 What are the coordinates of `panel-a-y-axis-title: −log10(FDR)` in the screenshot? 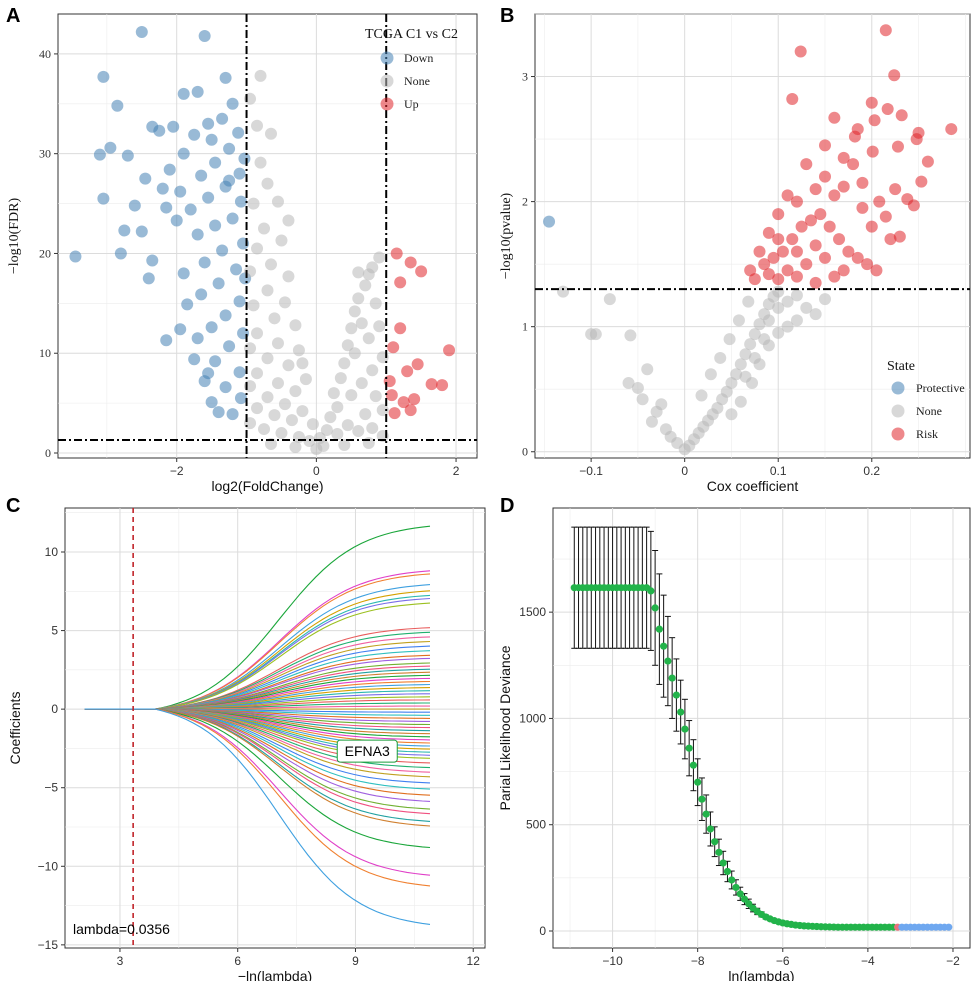 It's located at (14, 235).